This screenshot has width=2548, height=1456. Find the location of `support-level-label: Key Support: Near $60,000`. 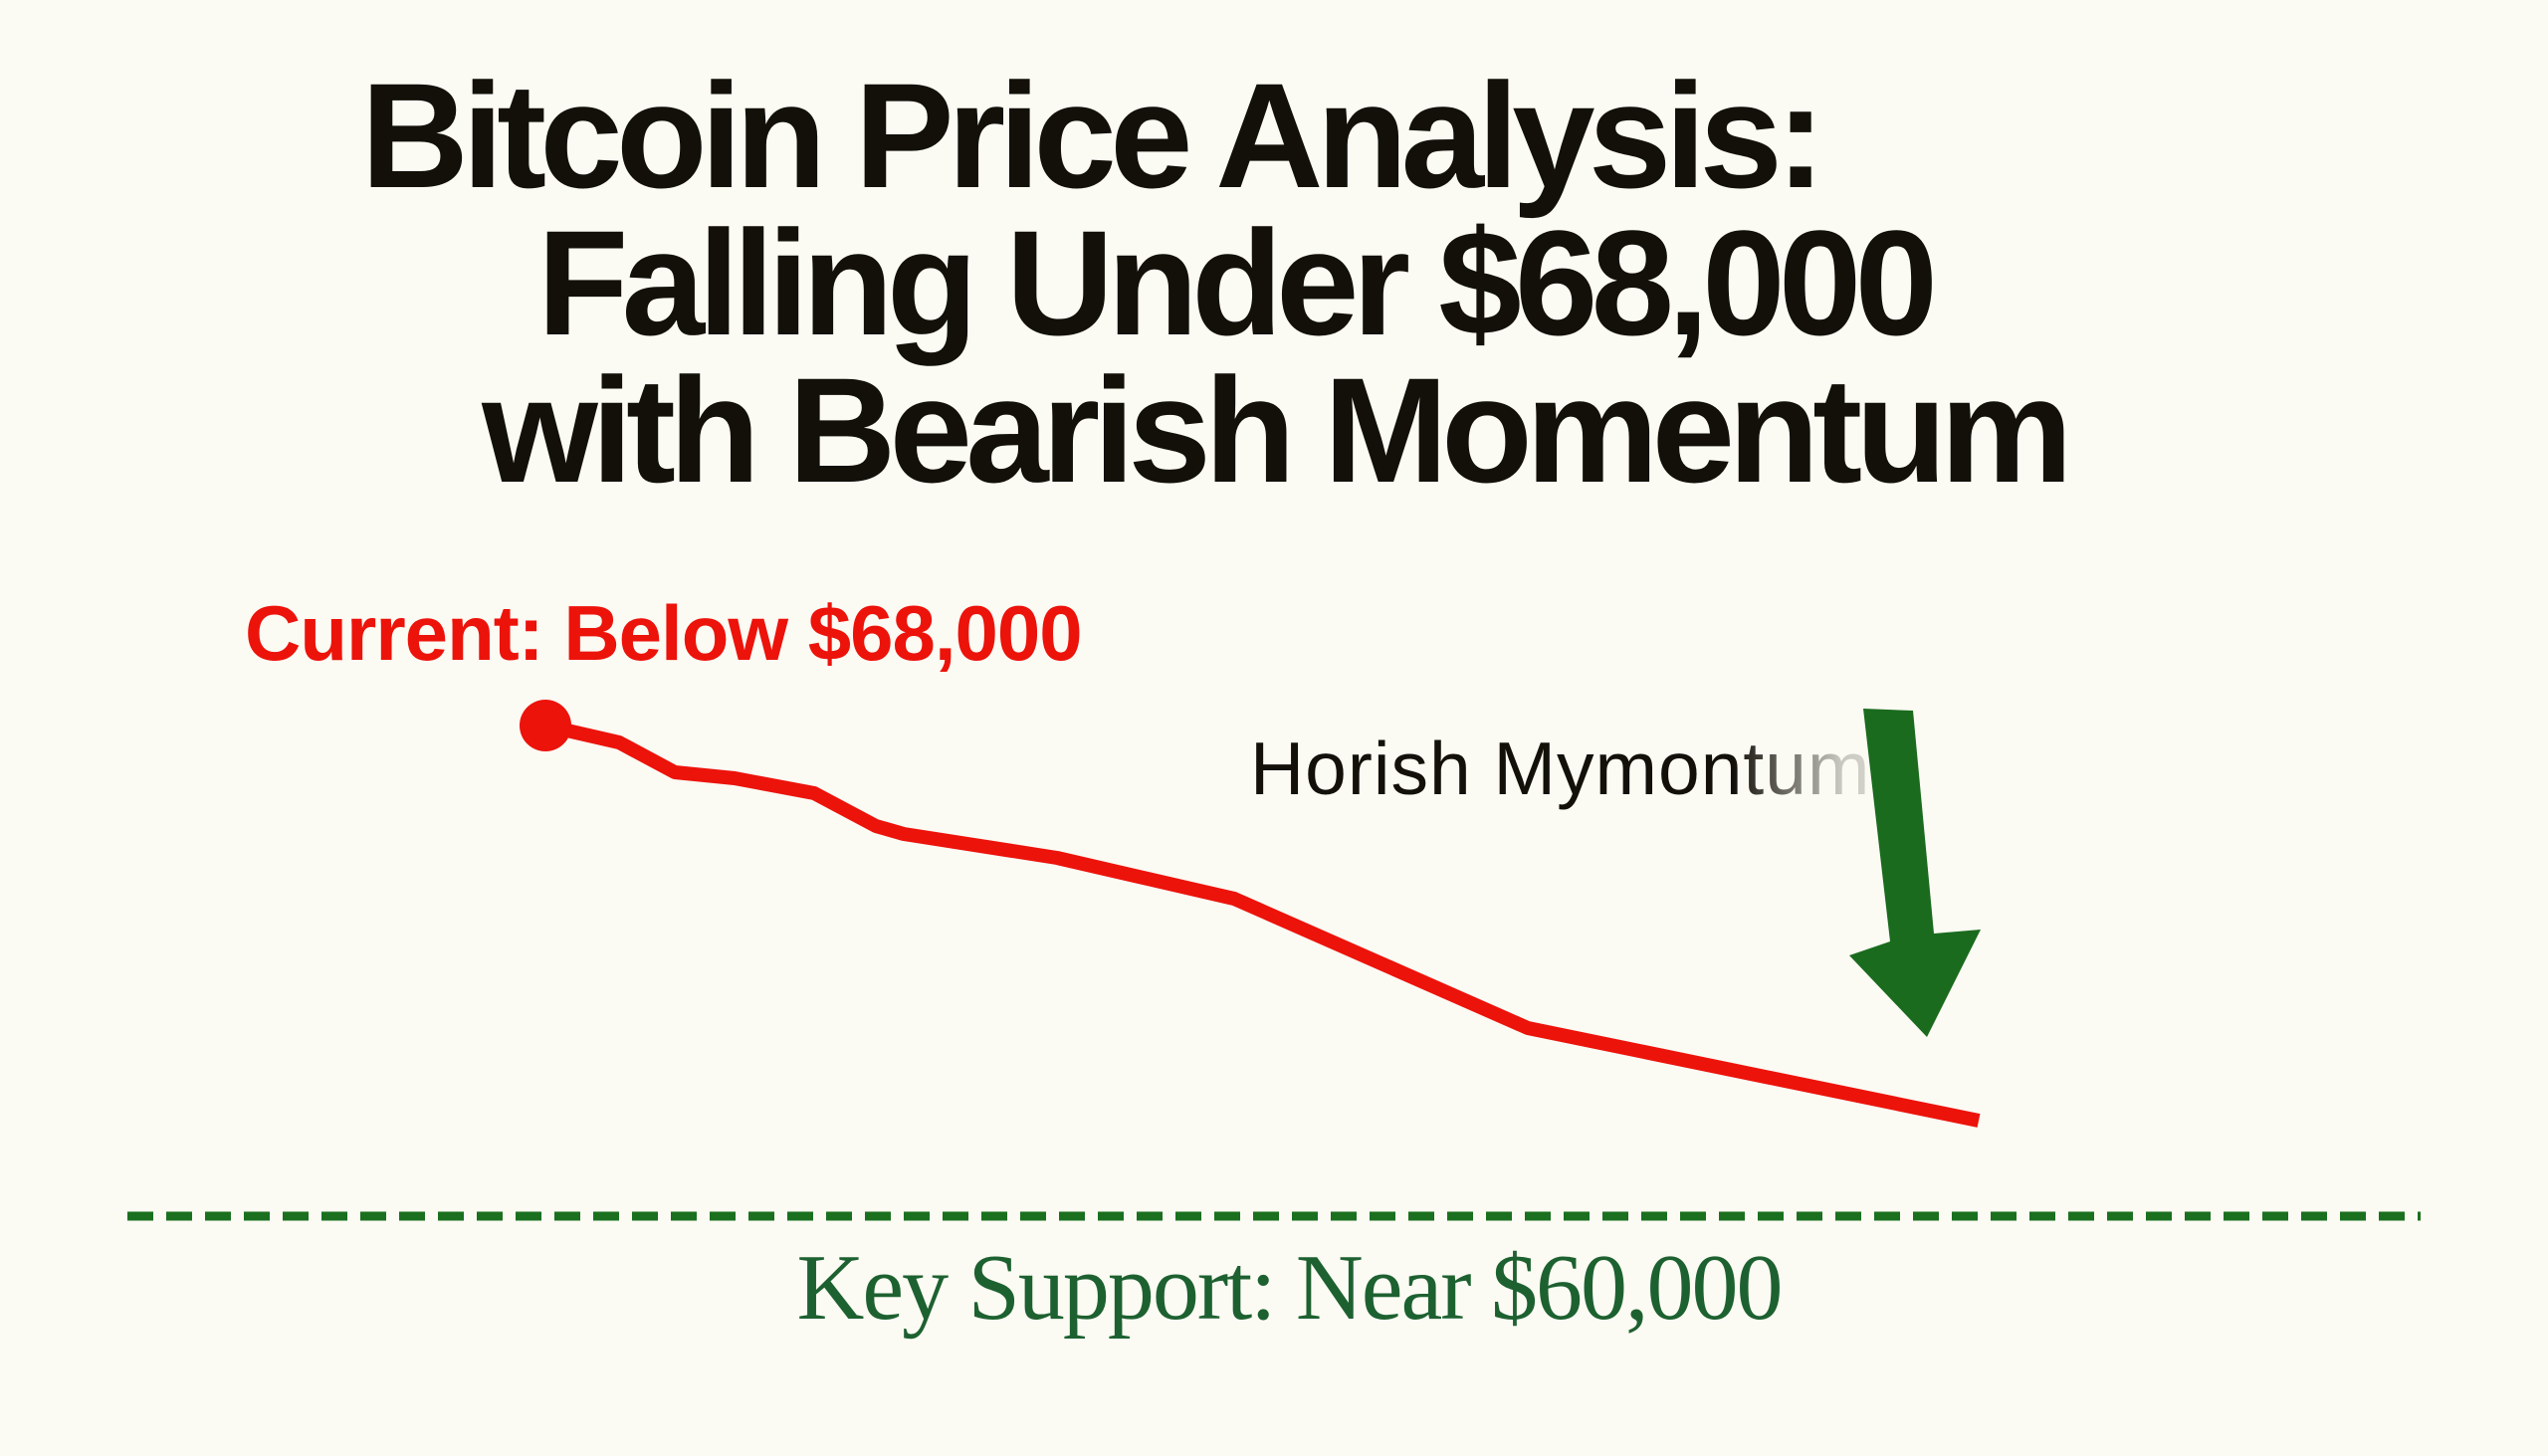

support-level-label: Key Support: Near $60,000 is located at coordinates (1289, 1288).